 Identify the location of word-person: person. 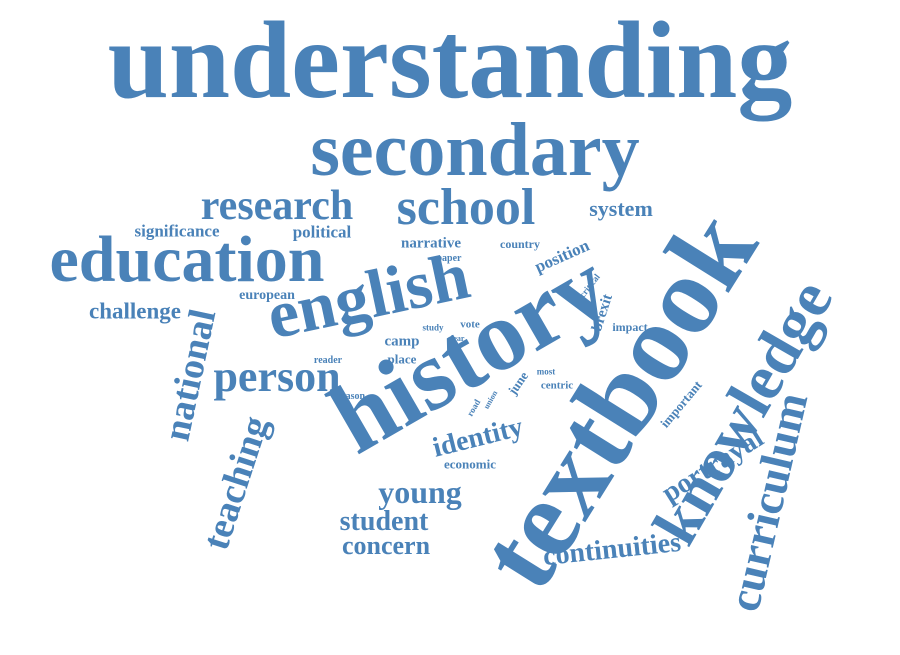
(277, 376).